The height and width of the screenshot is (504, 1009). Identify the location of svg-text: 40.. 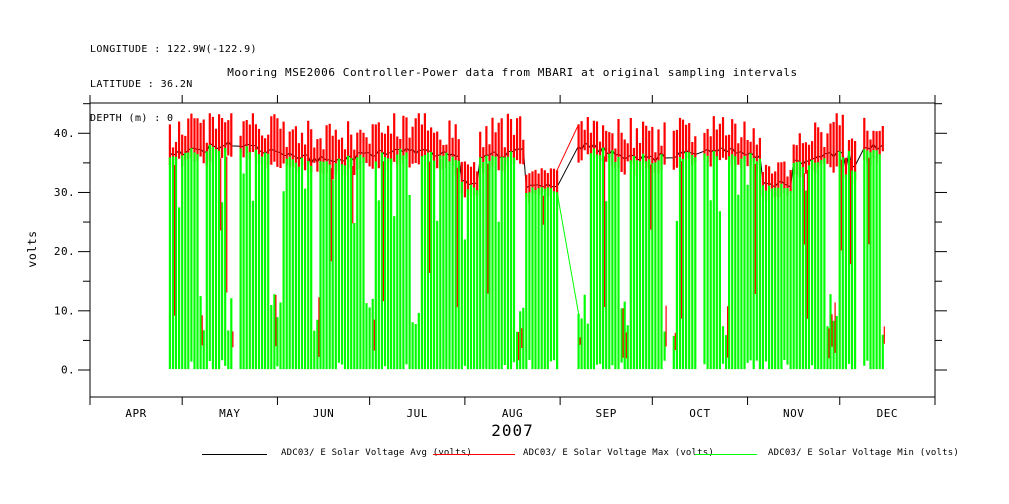
(64, 133).